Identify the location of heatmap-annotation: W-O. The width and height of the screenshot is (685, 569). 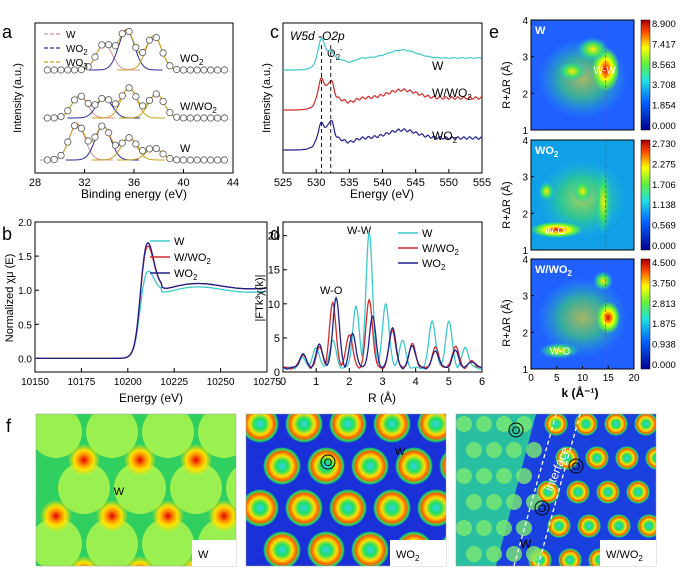
(560, 352).